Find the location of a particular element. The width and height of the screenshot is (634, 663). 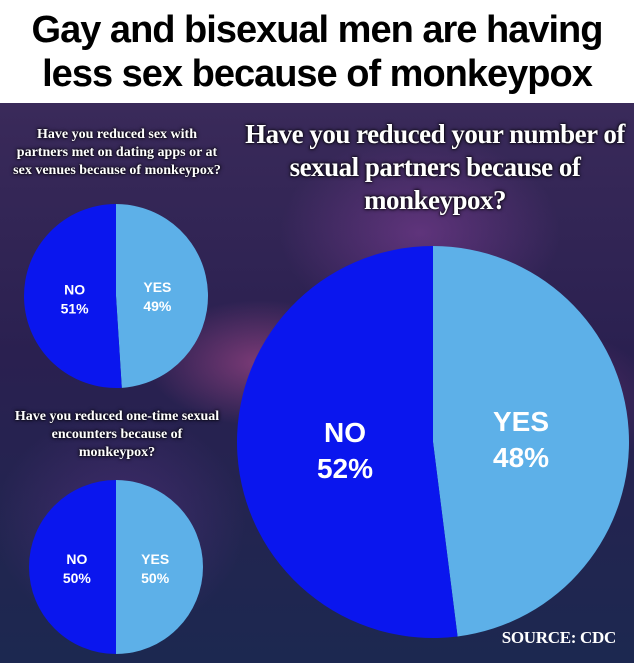

pie-value-dating-apps-yes: 49% is located at coordinates (157, 306).